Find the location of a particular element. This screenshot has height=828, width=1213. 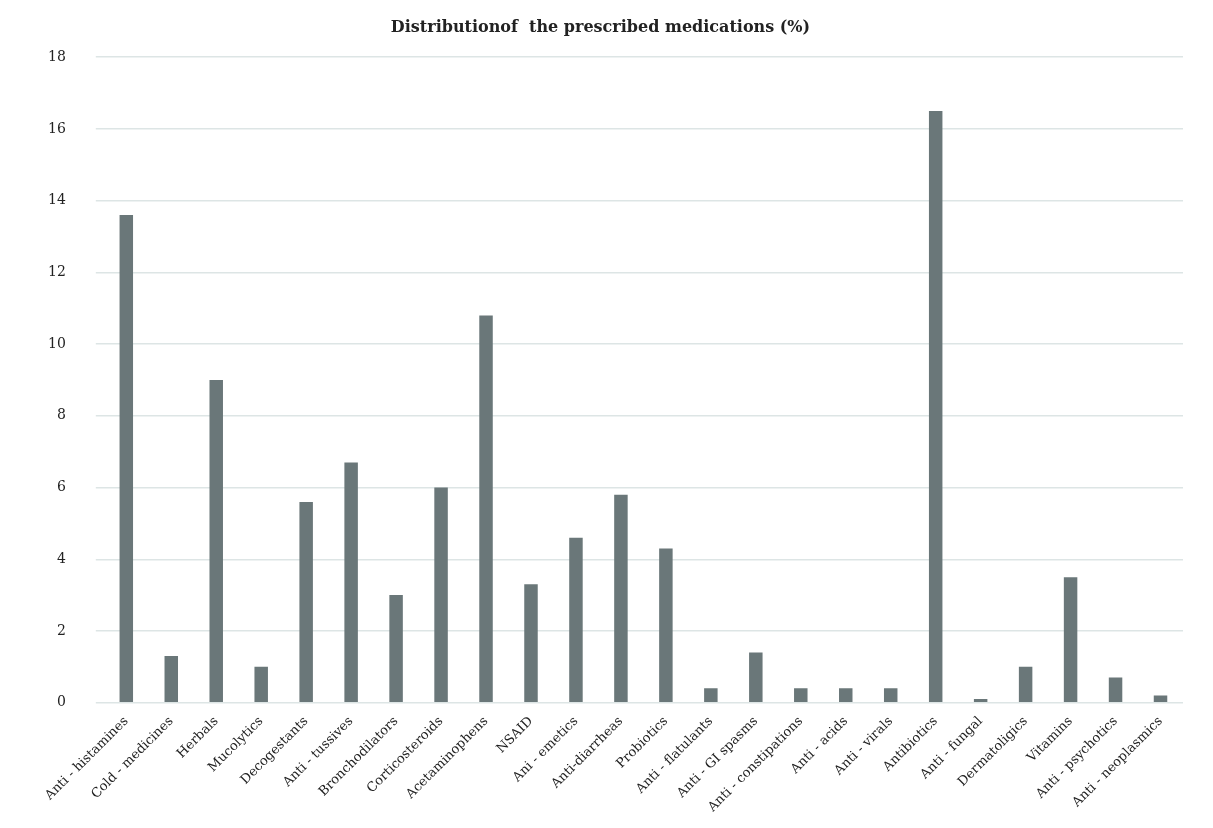

y-tick-label: 16 is located at coordinates (56, 127).